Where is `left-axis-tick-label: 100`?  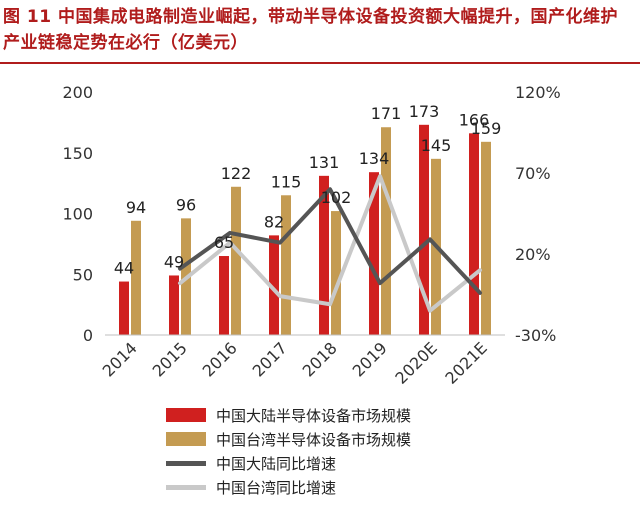
left-axis-tick-label: 100 is located at coordinates (77, 214).